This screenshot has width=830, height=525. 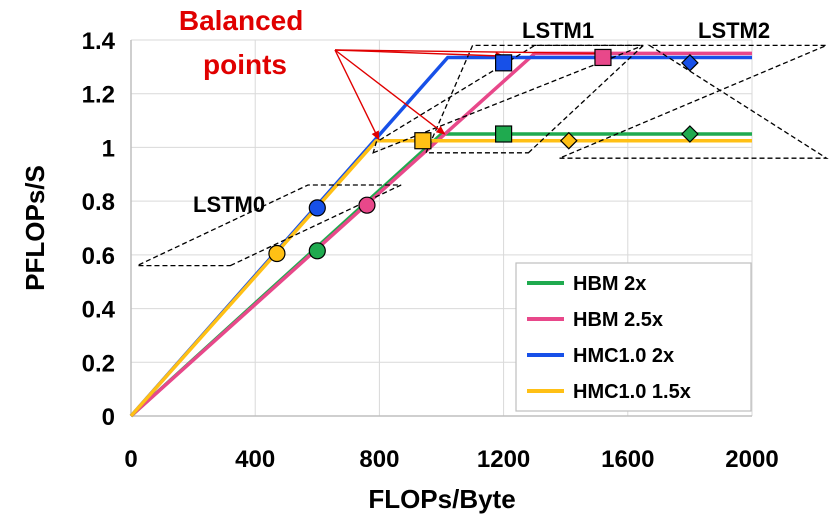 What do you see at coordinates (734, 30) in the screenshot?
I see `lstm2-label: LSTM2` at bounding box center [734, 30].